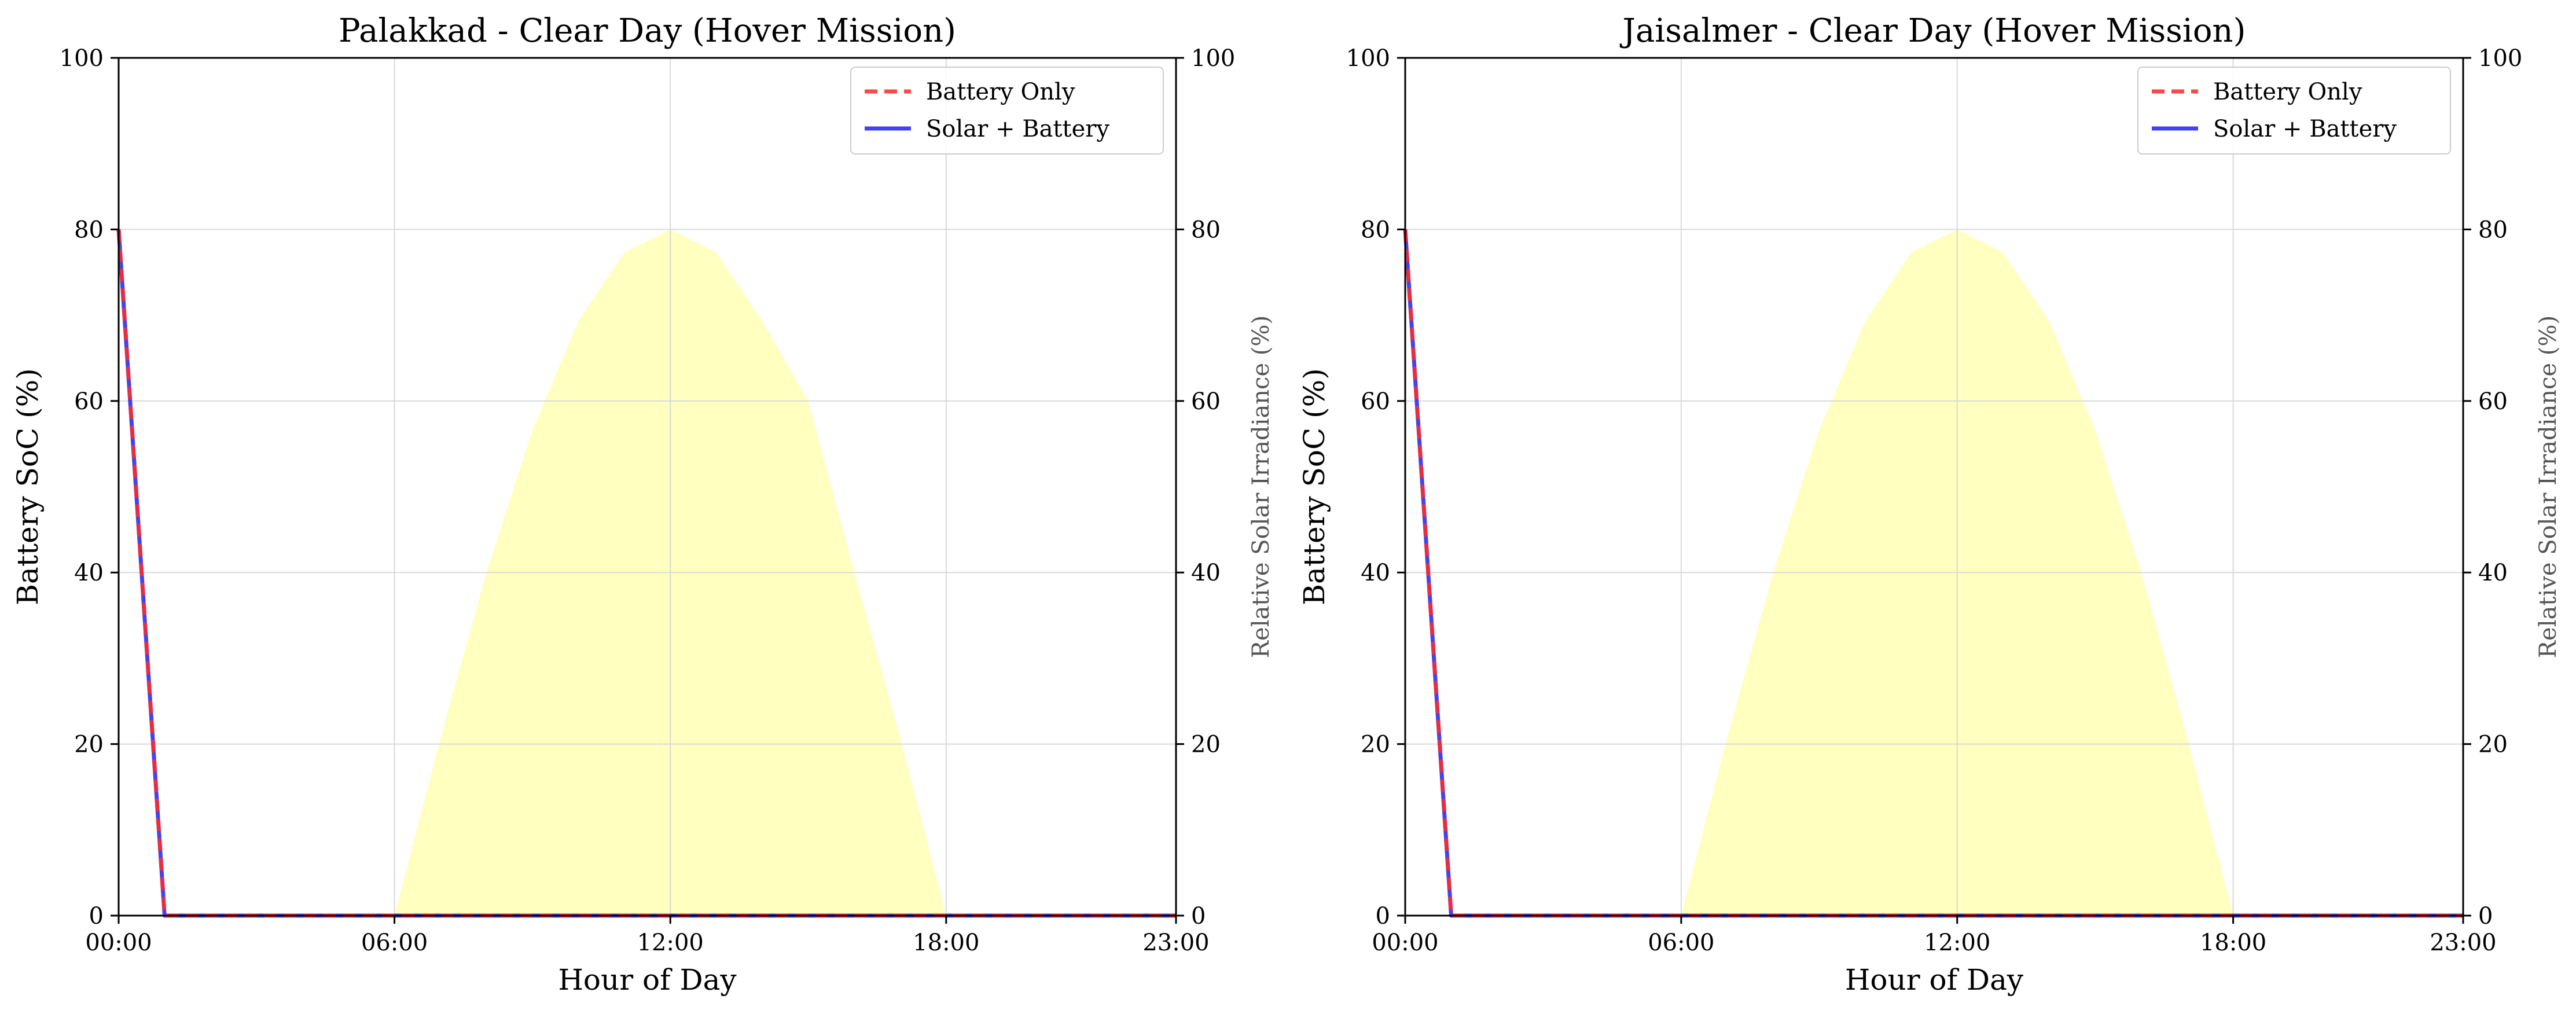 This screenshot has width=2576, height=1014. Describe the element at coordinates (1933, 31) in the screenshot. I see `chart-title: Jaisalmer - Clear Day (Hover Mission)` at that location.